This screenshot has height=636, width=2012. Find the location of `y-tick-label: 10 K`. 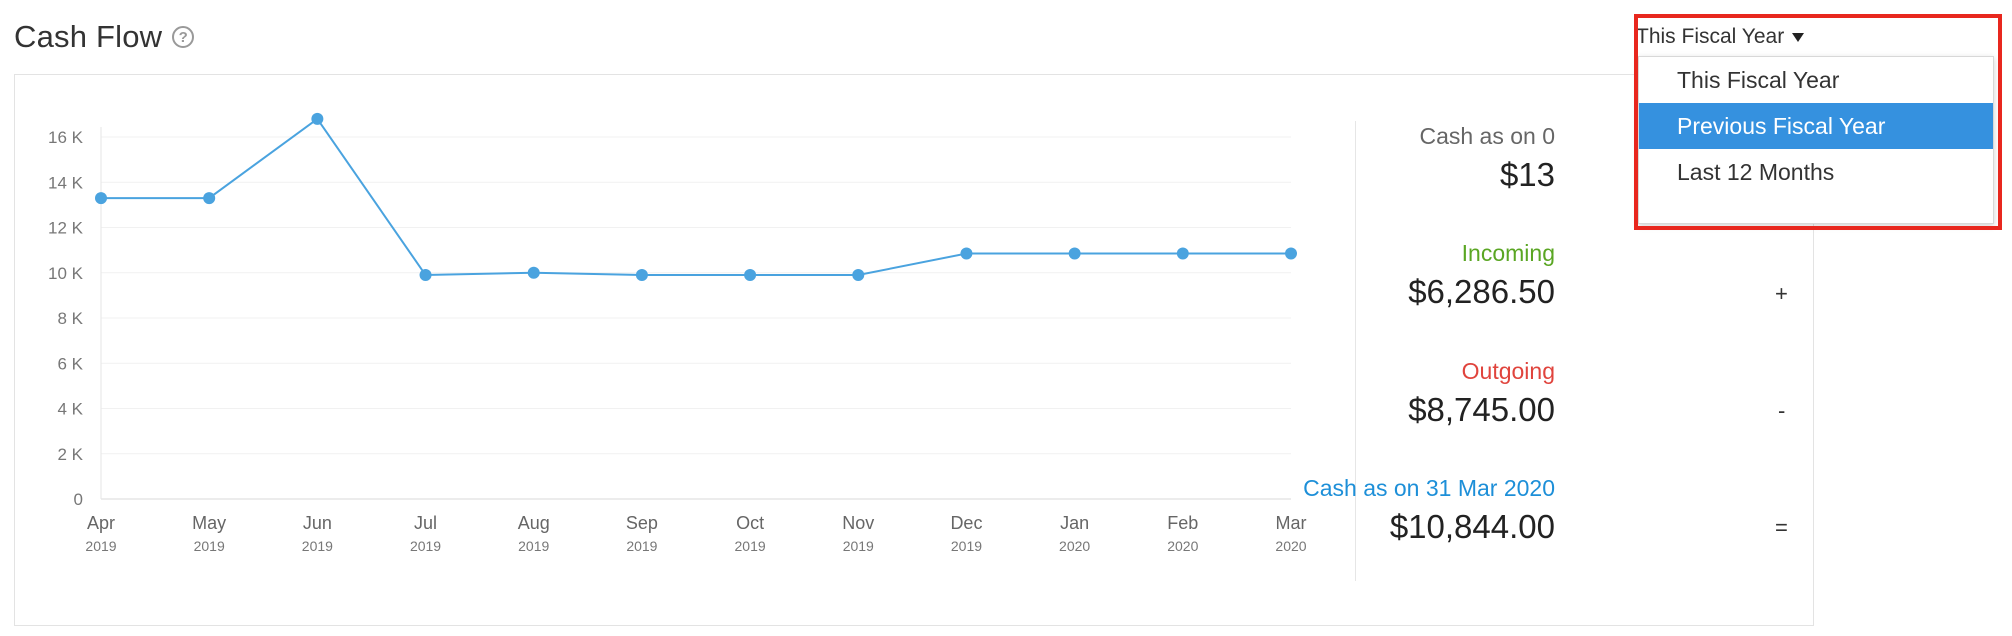

y-tick-label: 10 K is located at coordinates (66, 273).